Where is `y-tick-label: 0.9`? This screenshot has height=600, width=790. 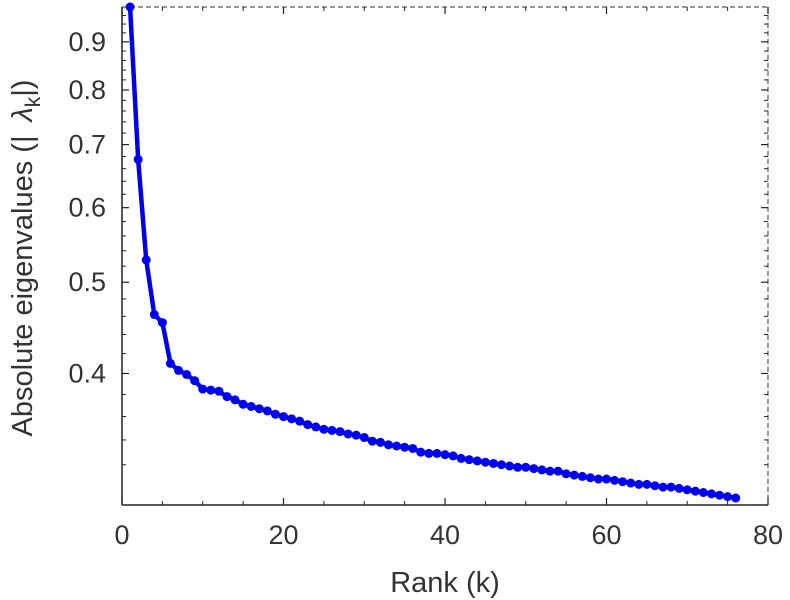 y-tick-label: 0.9 is located at coordinates (87, 42).